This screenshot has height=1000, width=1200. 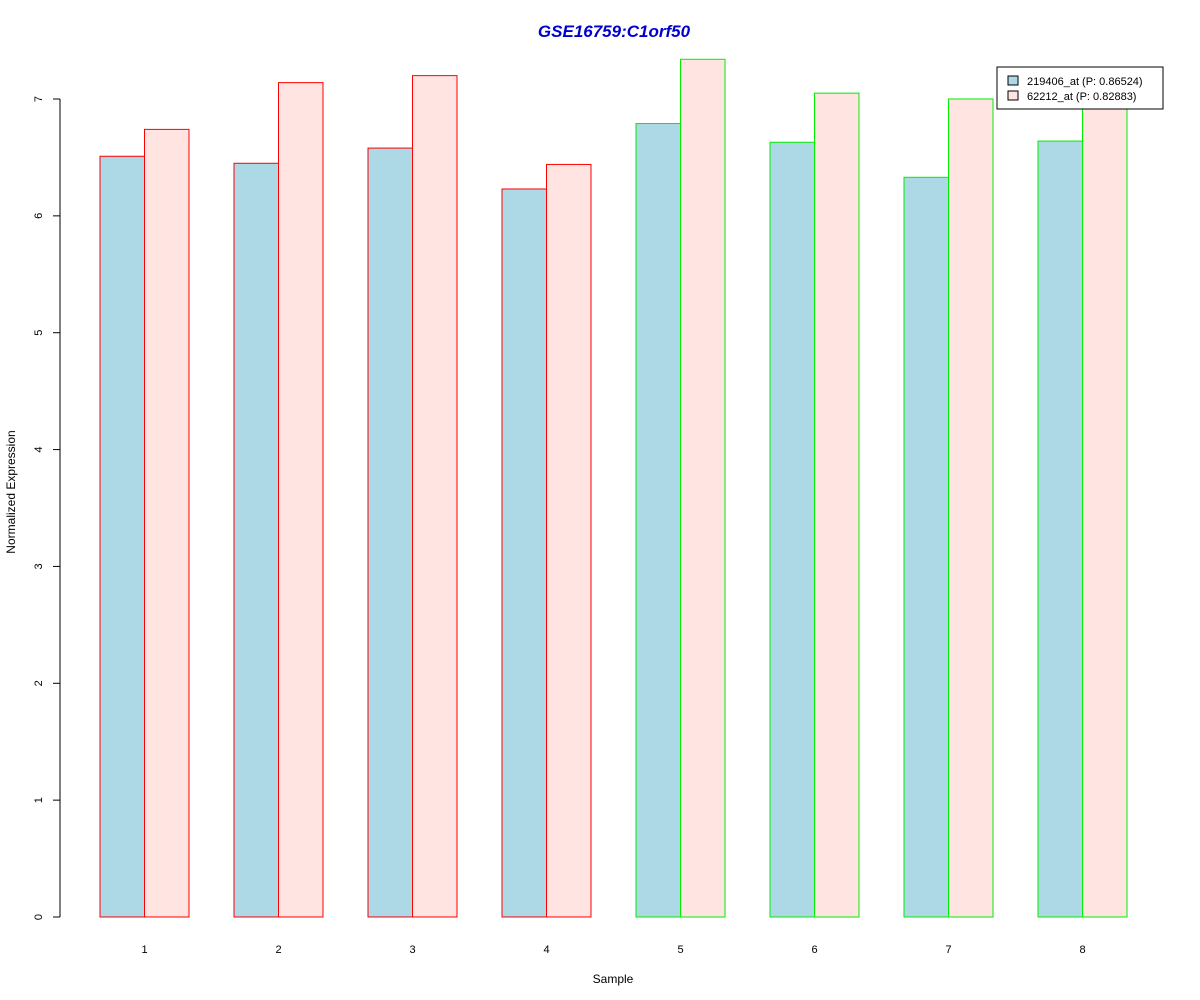 What do you see at coordinates (39, 917) in the screenshot?
I see `y-tick-label-0: 0` at bounding box center [39, 917].